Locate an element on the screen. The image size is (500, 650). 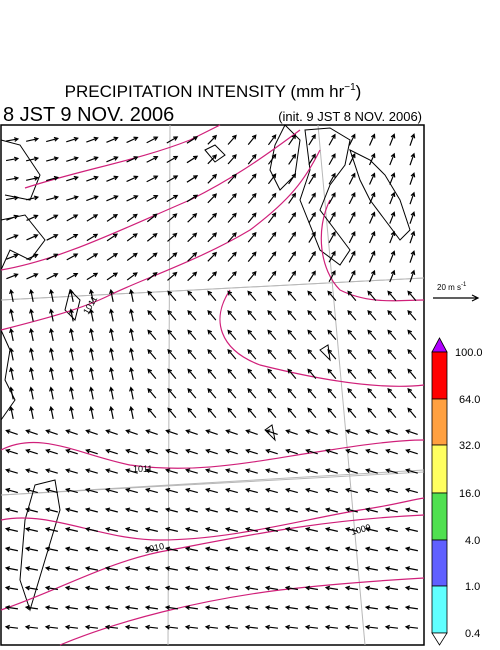
title-end: ) is located at coordinates (359, 91).